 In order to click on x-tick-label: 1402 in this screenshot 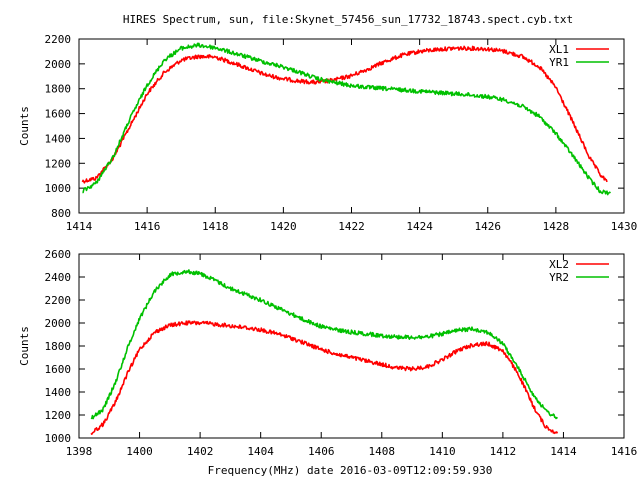, I will do `click(200, 451)`.